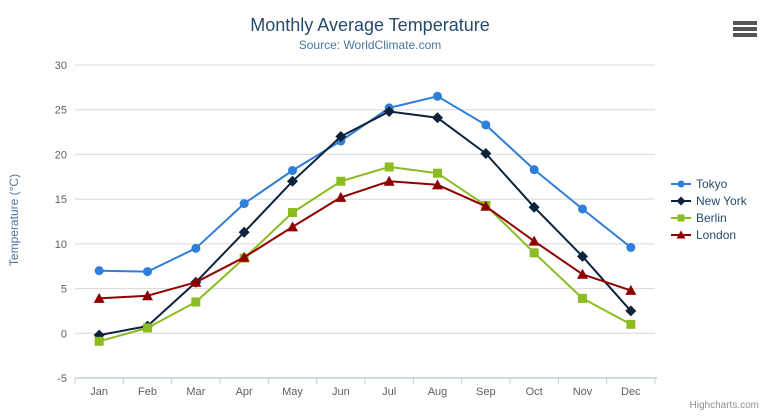  I want to click on x-axis-tick-label: Dec, so click(631, 392).